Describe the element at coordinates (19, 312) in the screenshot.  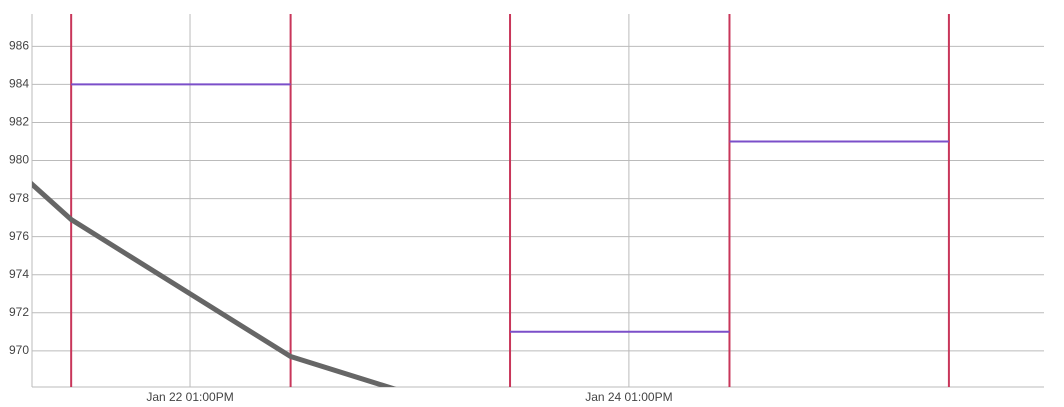
I see `y-tick-label: 972` at that location.